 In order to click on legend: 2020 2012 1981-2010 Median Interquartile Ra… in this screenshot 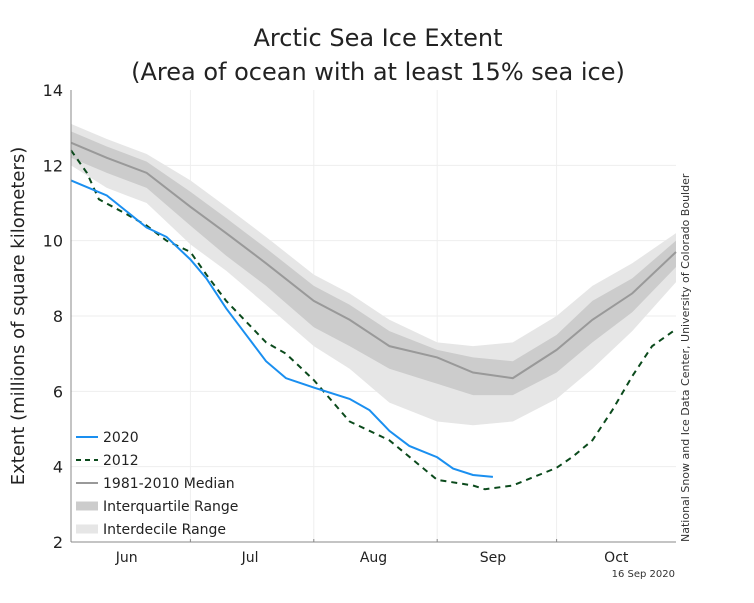, I will do `click(157, 484)`.